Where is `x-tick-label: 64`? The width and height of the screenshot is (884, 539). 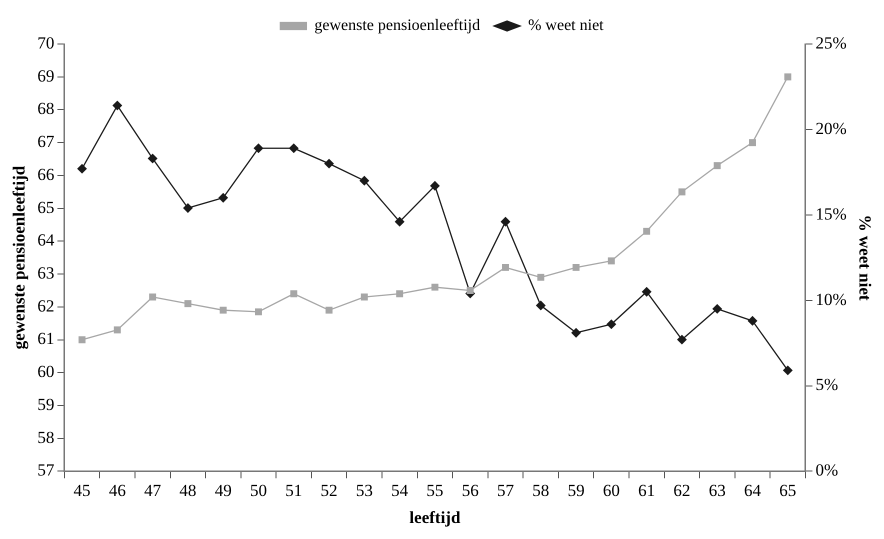
x-tick-label: 64 is located at coordinates (753, 490).